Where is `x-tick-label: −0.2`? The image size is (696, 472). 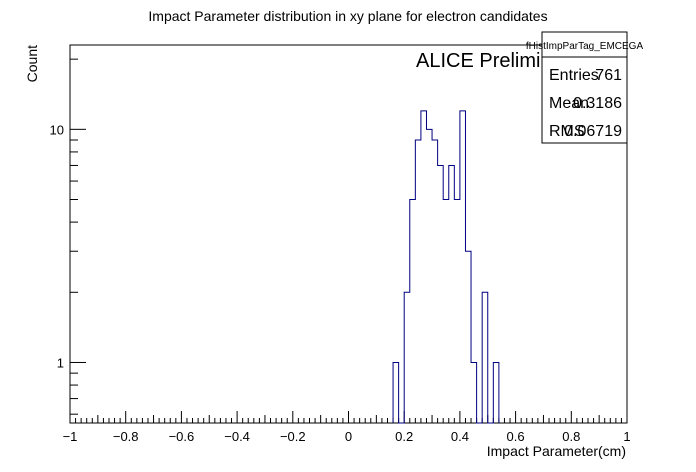
x-tick-label: −0.2 is located at coordinates (293, 436).